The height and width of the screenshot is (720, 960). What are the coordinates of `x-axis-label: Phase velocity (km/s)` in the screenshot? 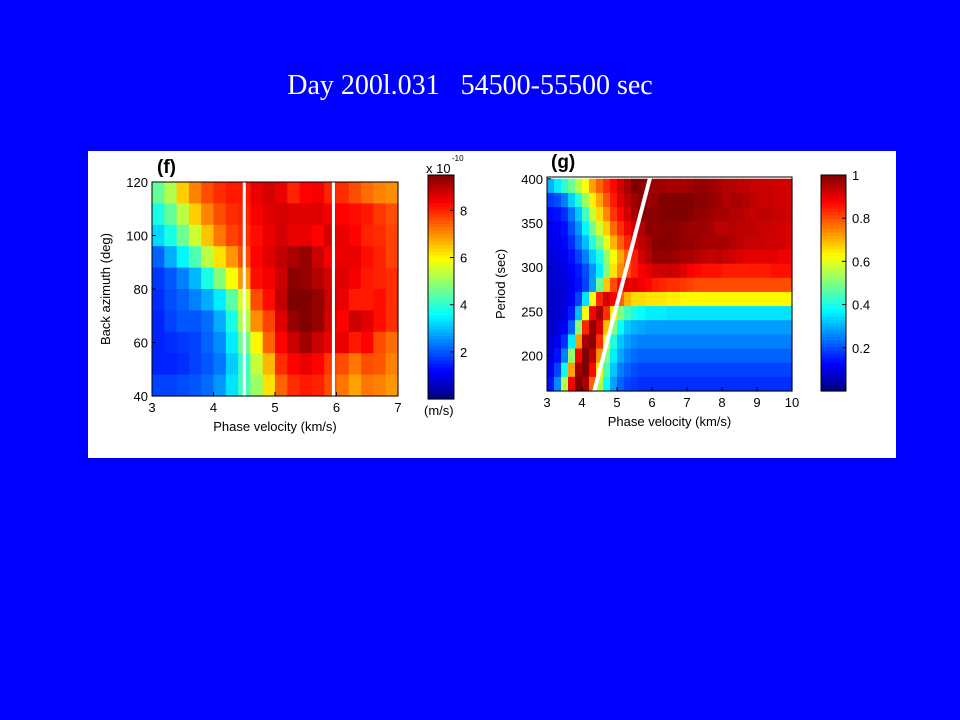 It's located at (670, 421).